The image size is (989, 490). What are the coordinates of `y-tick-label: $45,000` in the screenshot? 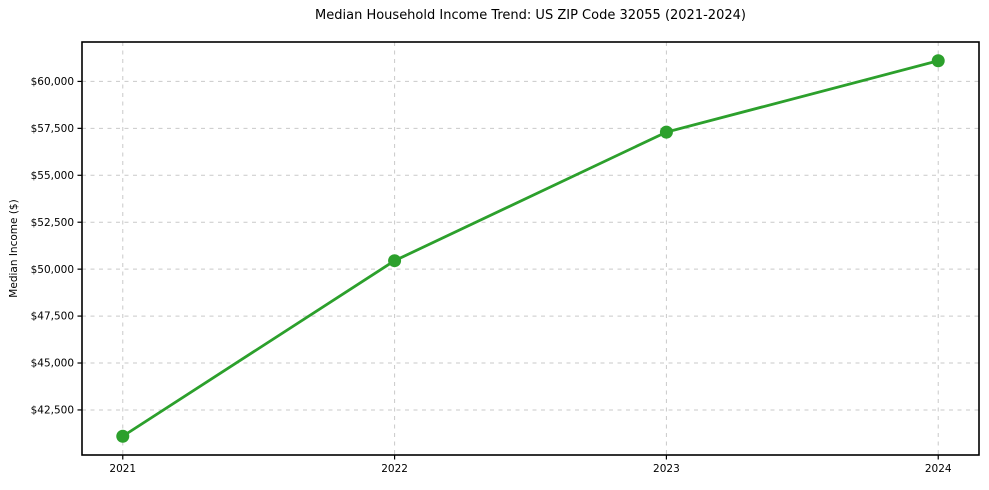 It's located at (52, 364).